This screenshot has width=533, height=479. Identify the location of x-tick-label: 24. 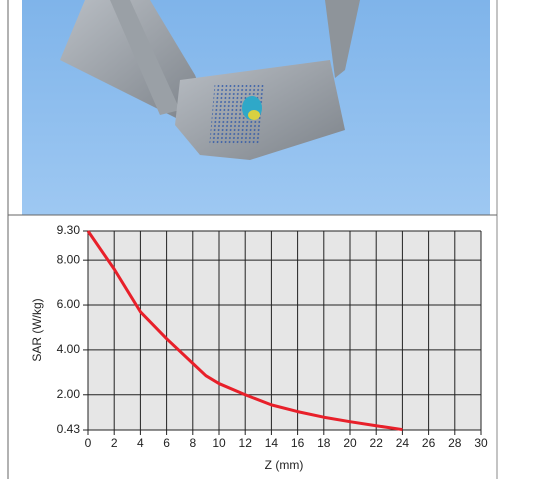
(403, 443).